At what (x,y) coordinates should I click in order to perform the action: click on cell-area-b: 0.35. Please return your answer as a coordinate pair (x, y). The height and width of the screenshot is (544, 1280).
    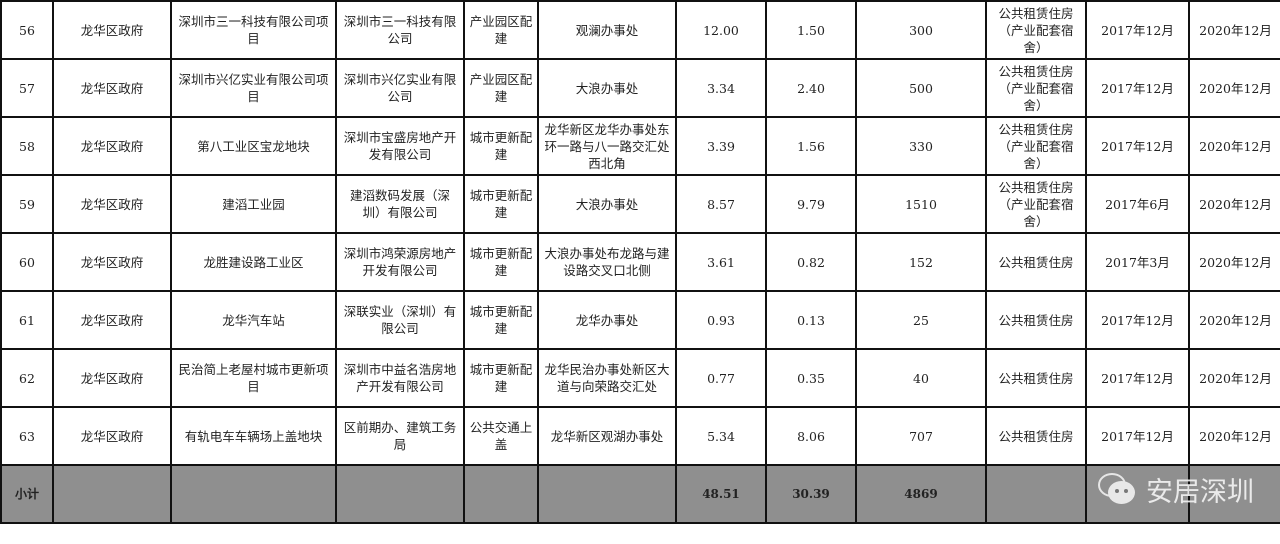
    Looking at the image, I should click on (811, 378).